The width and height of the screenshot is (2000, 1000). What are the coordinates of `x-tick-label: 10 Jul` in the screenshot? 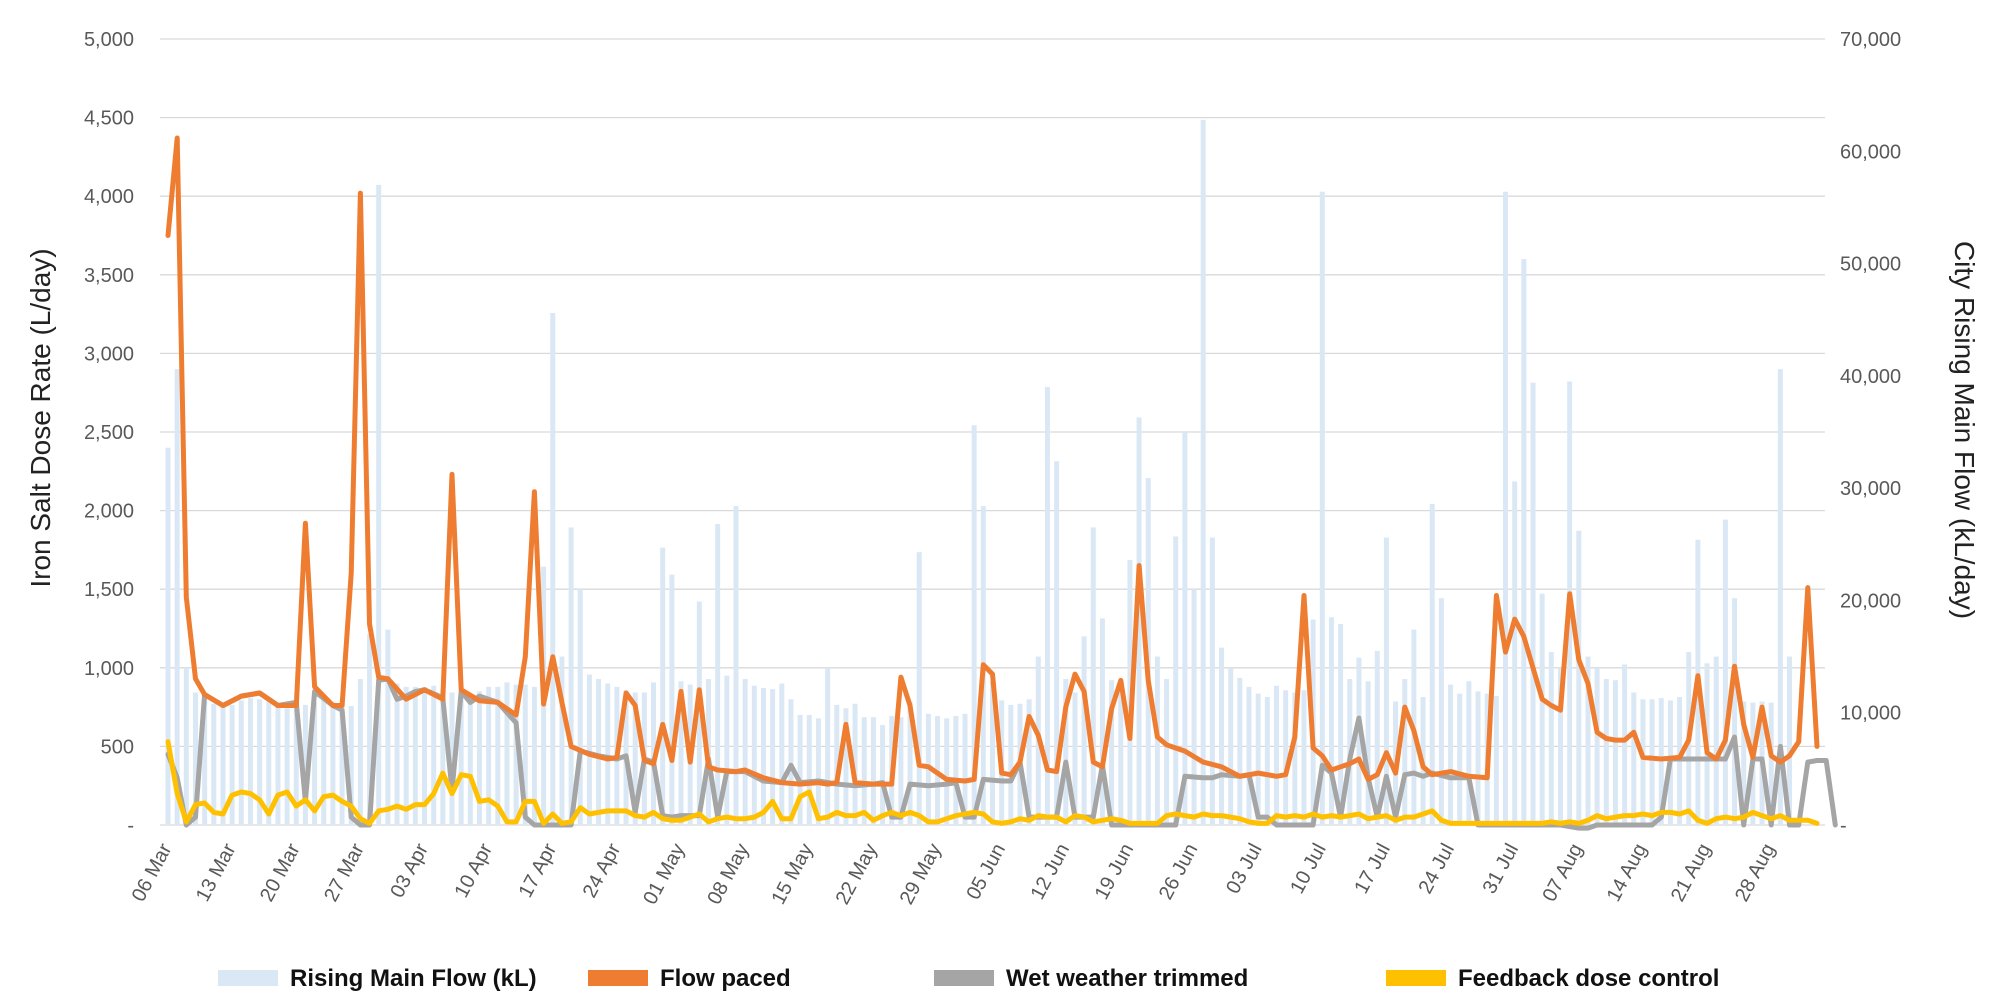 It's located at (1308, 868).